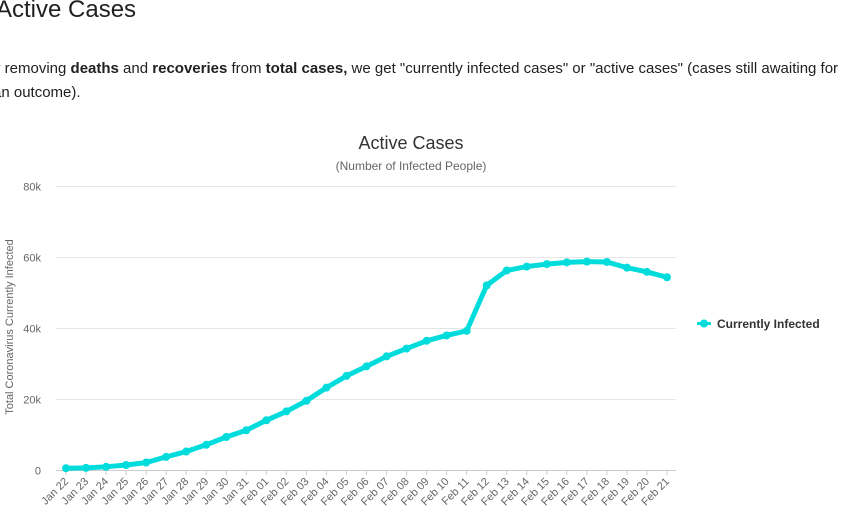  I want to click on intro-text-1: y removing, so click(35, 68).